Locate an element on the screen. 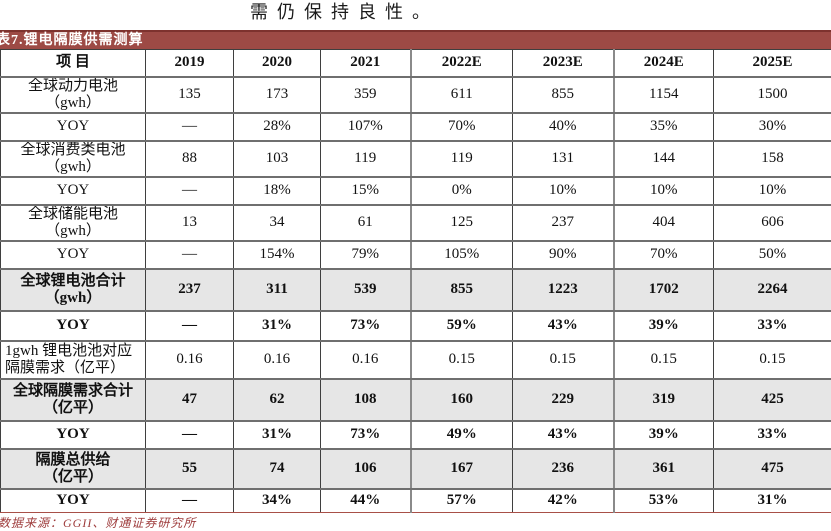 Image resolution: width=831 pixels, height=531 pixels. row-label-cell: 全球动力电池 （gwh） is located at coordinates (73, 94).